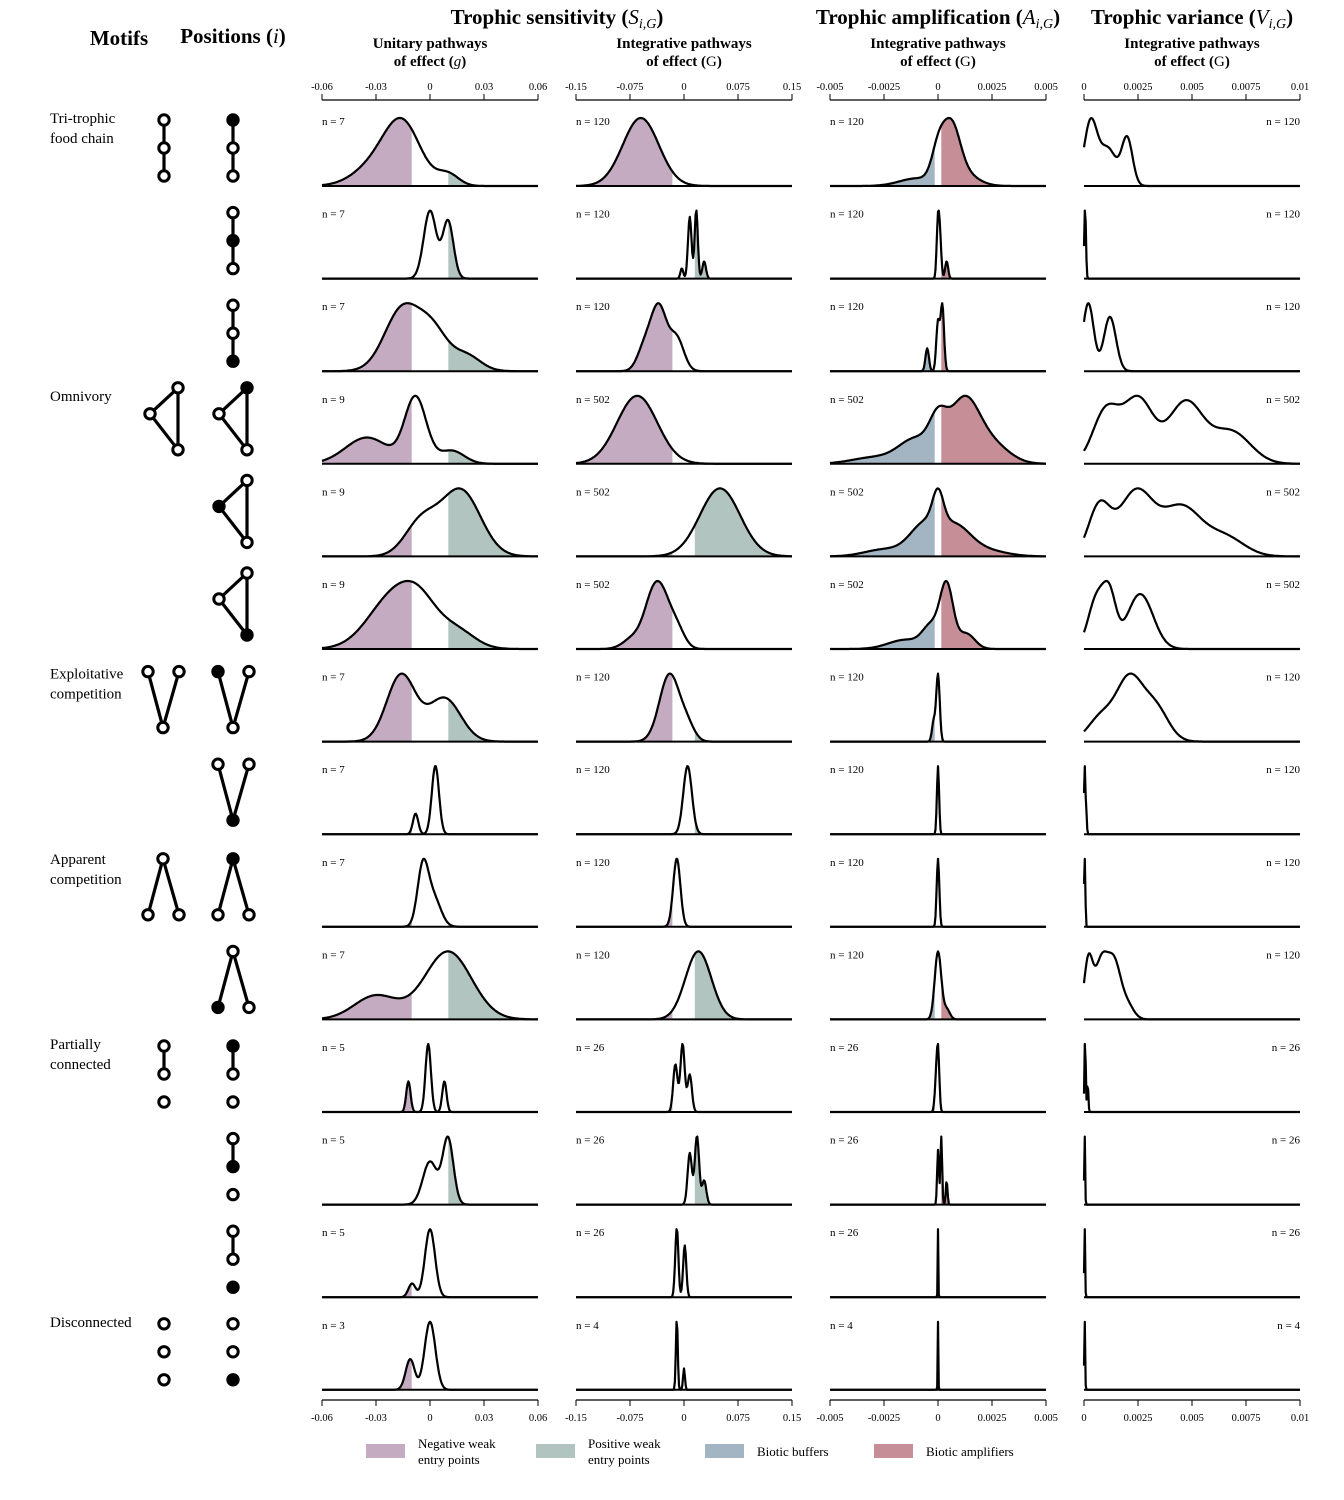 The image size is (1344, 1500). Describe the element at coordinates (430, 429) in the screenshot. I see `density-panel: n = 9` at that location.